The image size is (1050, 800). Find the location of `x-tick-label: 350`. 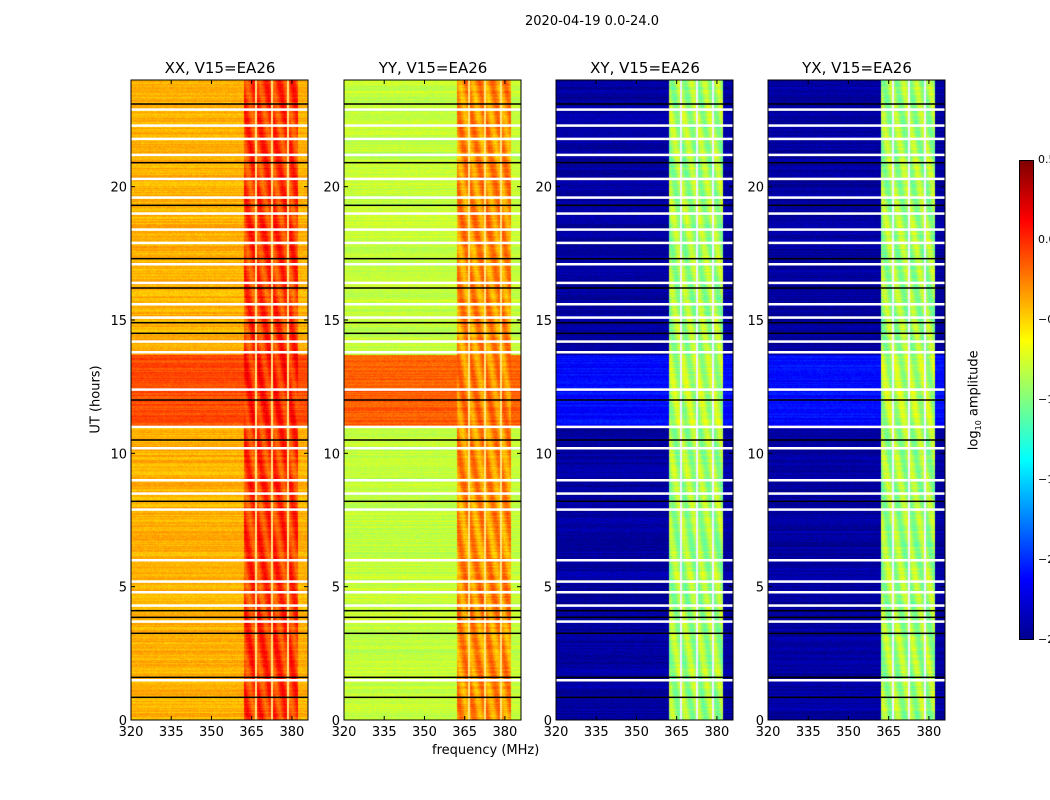

x-tick-label: 350 is located at coordinates (424, 732).